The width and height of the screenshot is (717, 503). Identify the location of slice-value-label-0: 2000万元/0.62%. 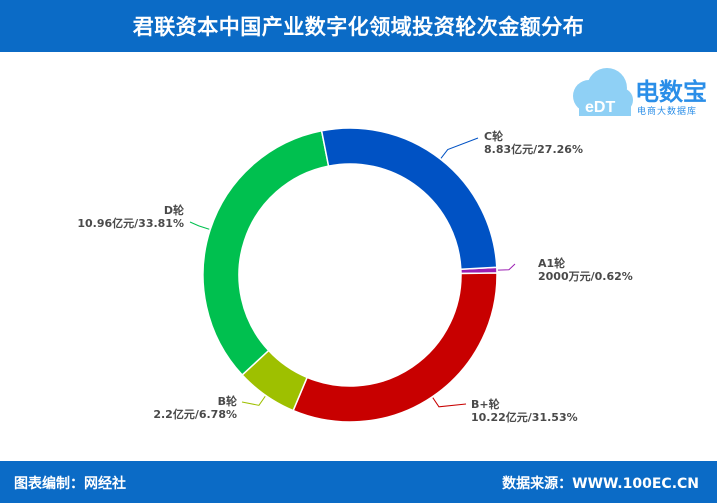
(585, 276).